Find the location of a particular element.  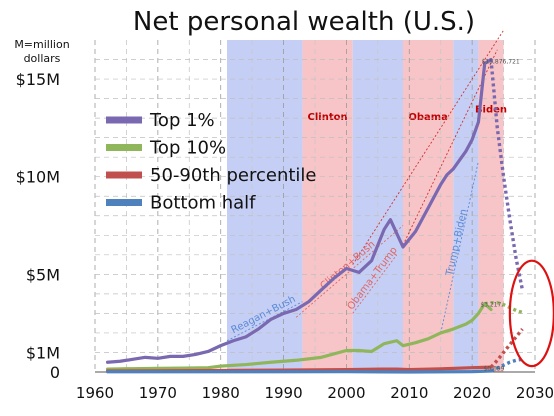

x-tick-label: 2030 is located at coordinates (535, 393).